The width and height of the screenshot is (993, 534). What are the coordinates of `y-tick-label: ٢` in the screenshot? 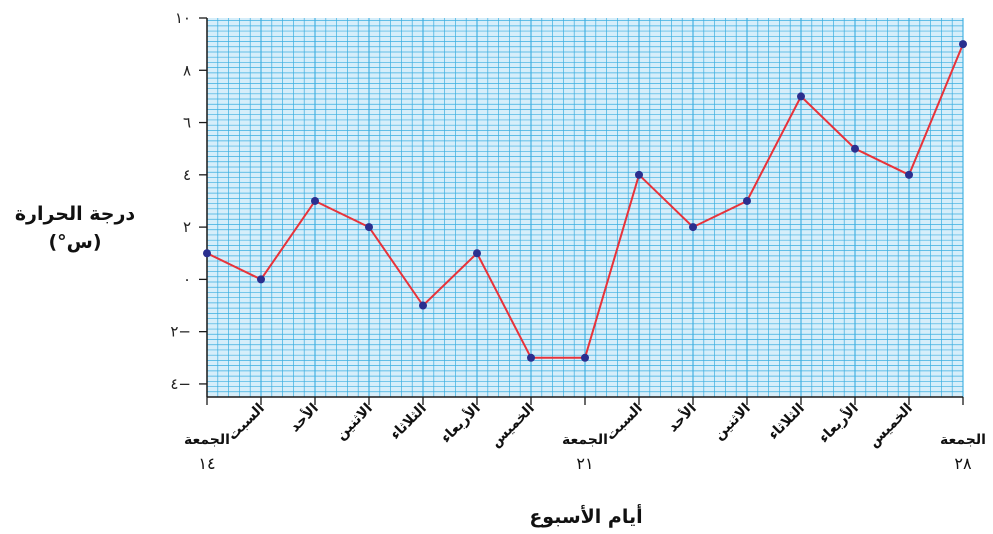 It's located at (187, 227).